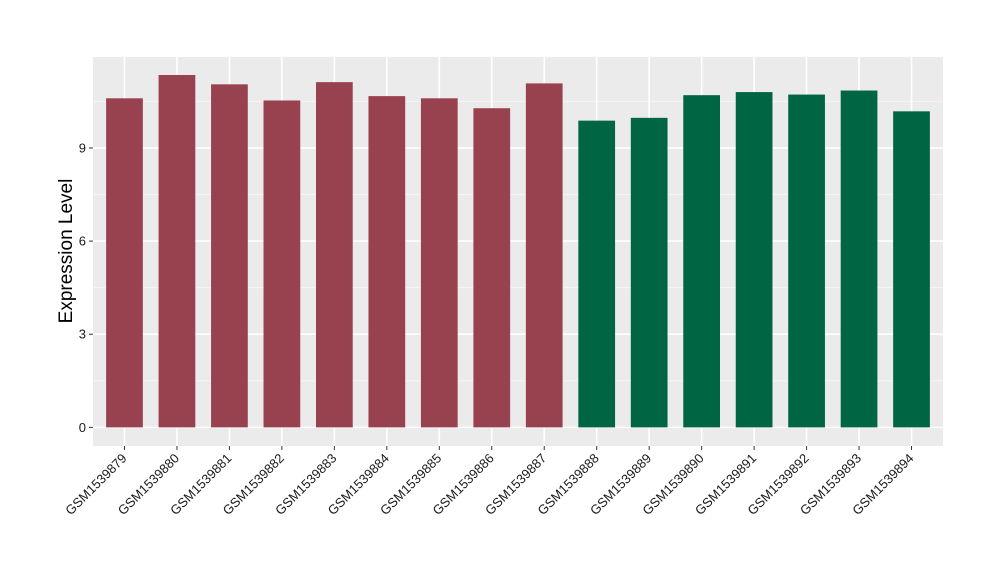 The width and height of the screenshot is (1000, 580). Describe the element at coordinates (334, 255) in the screenshot. I see `bar-gsm1539883` at that location.